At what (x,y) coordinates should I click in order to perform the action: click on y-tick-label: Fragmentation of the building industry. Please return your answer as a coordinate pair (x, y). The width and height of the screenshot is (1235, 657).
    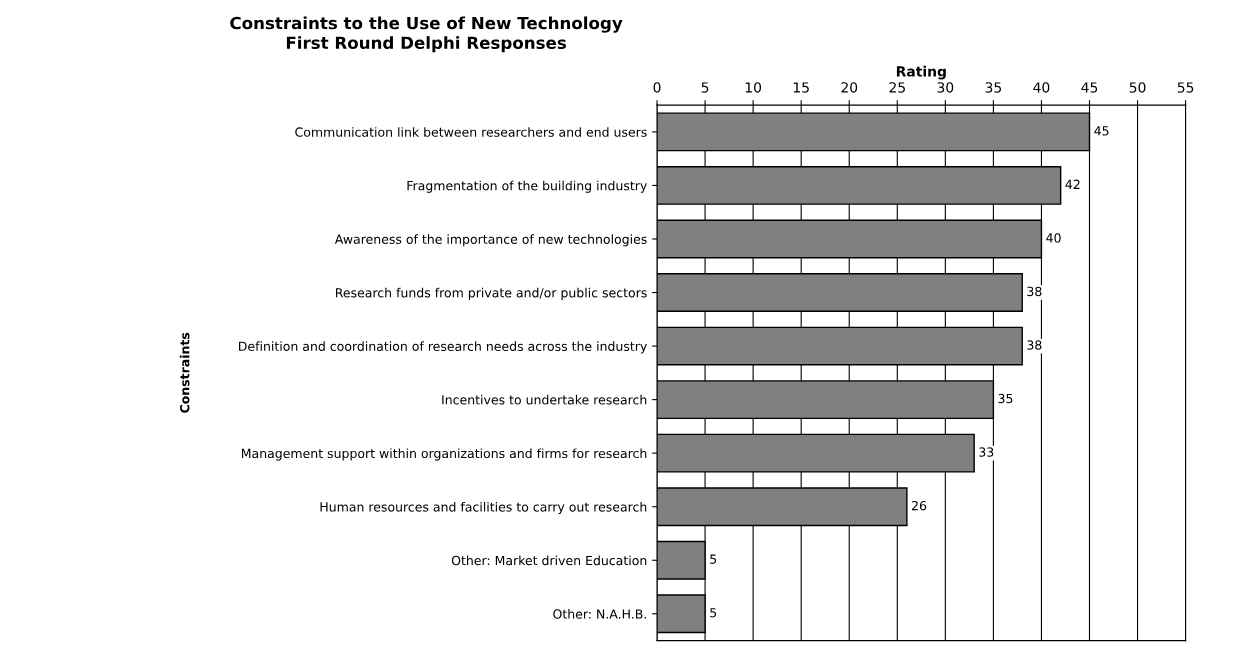
    Looking at the image, I should click on (527, 186).